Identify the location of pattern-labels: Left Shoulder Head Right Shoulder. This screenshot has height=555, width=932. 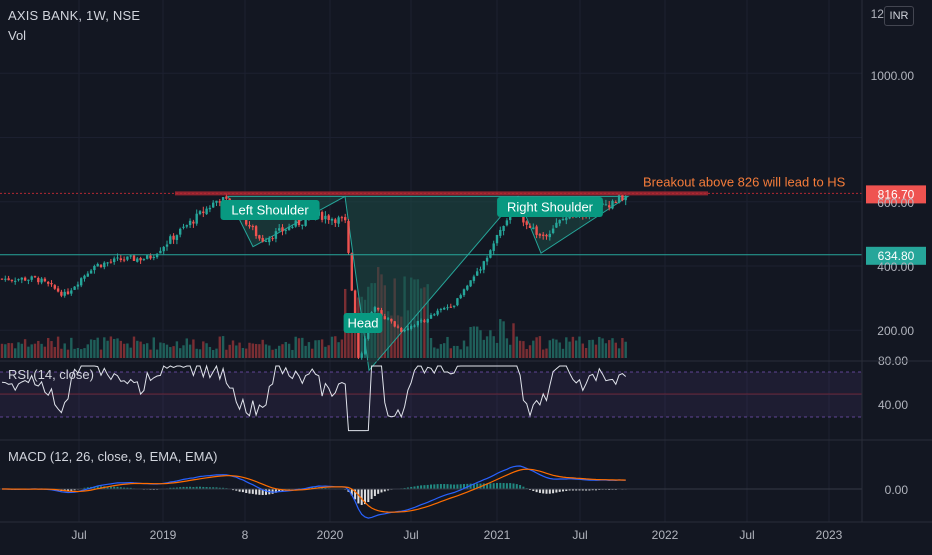
(411, 265).